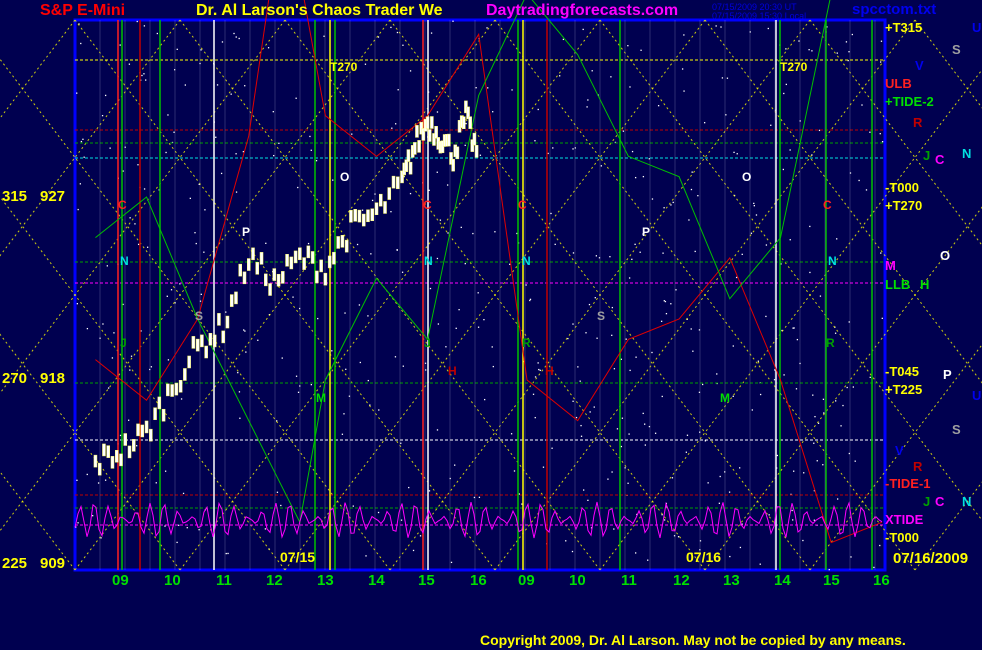  I want to click on y-price-909: 909, so click(53, 563).